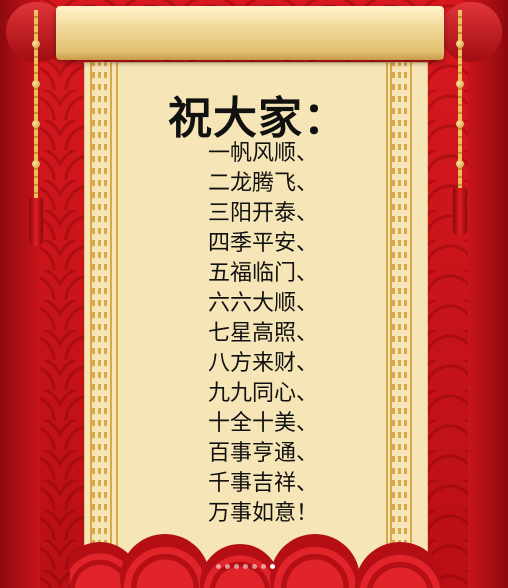  Describe the element at coordinates (263, 183) in the screenshot. I see `blessing-line: 二龙腾飞、` at that location.